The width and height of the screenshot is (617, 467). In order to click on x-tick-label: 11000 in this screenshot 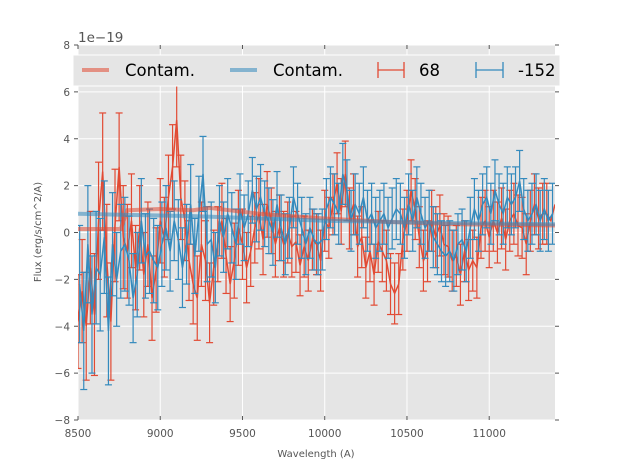, I will do `click(489, 434)`.